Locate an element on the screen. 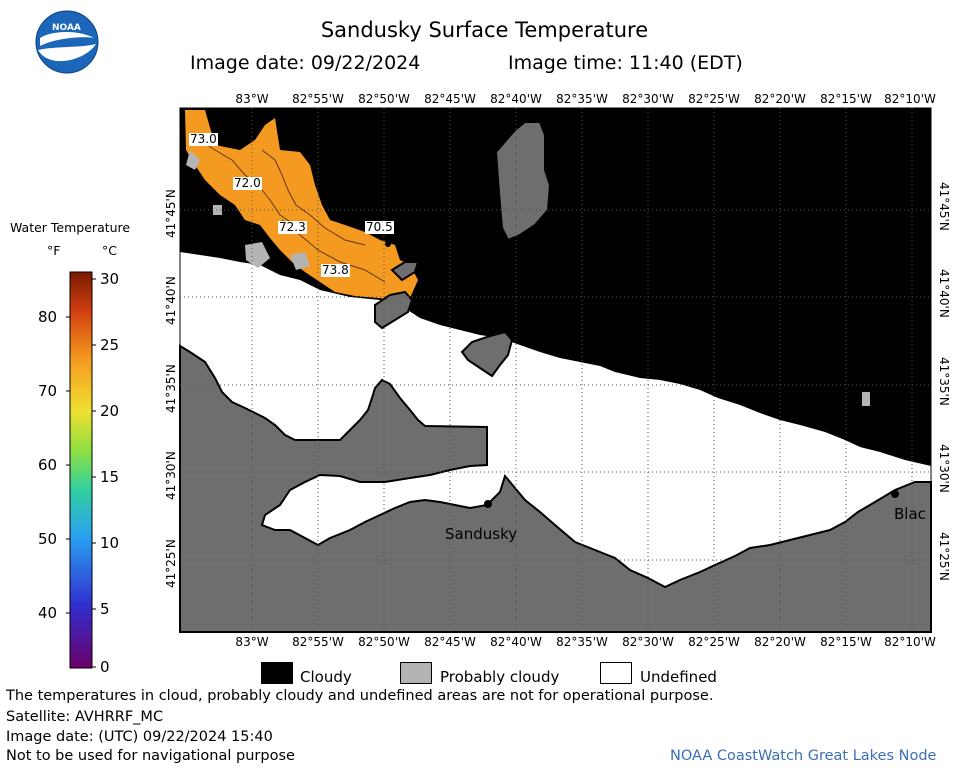  lon-label-top: 82°25'W is located at coordinates (714, 99).